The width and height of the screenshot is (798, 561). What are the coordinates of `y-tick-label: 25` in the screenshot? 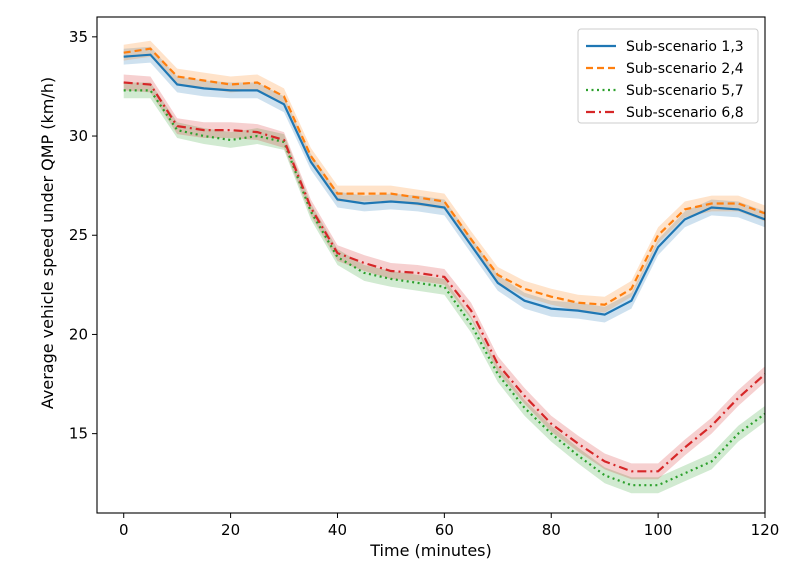 It's located at (78, 235).